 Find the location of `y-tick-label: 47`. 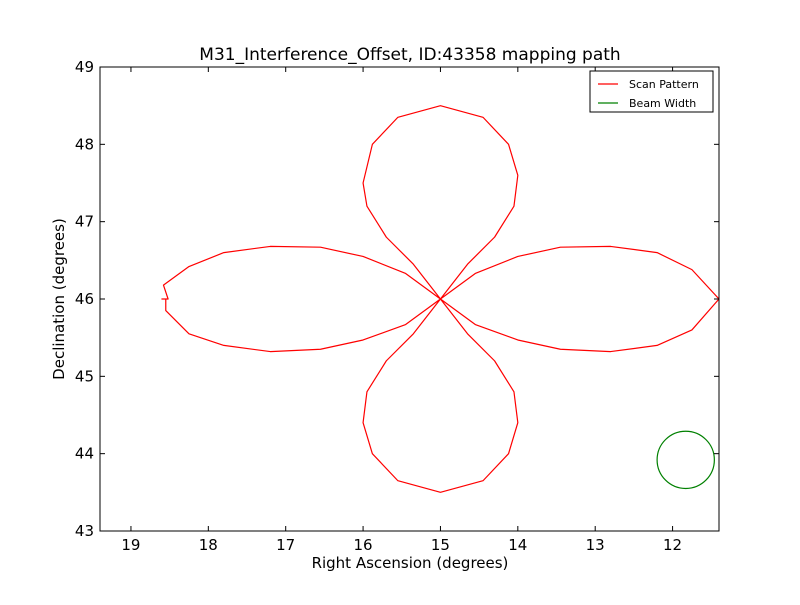

y-tick-label: 47 is located at coordinates (84, 222).